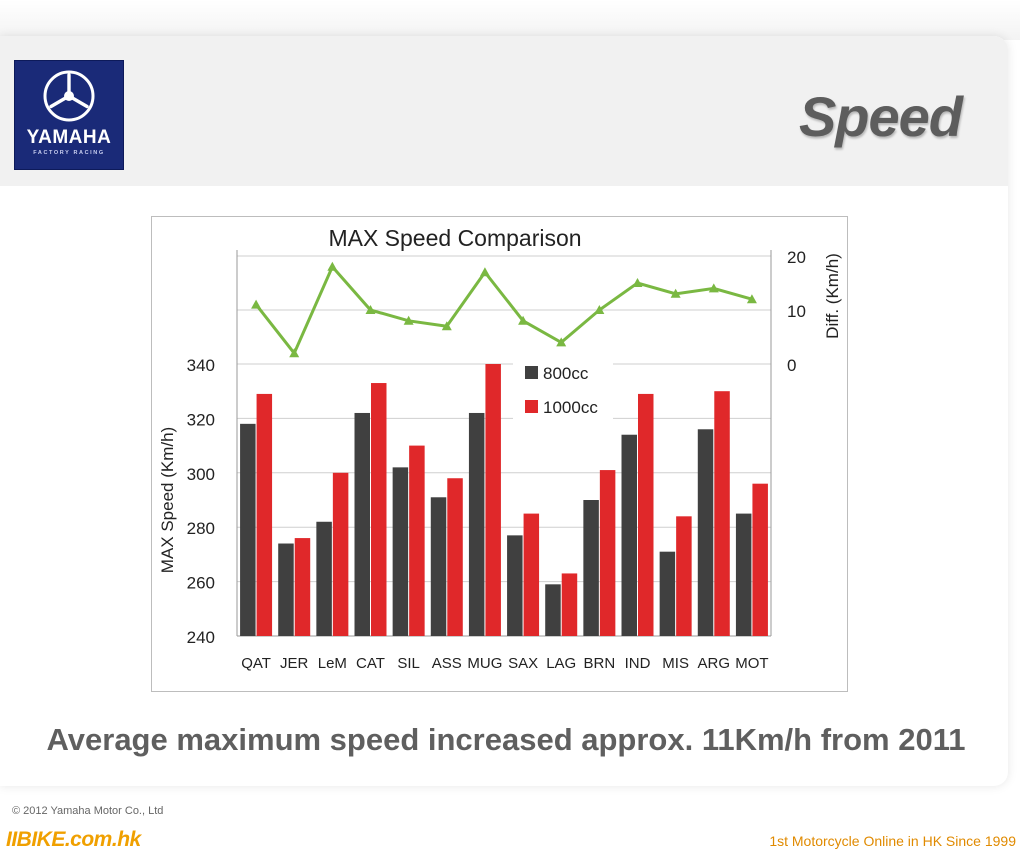  I want to click on bar-800cc-lem, so click(324, 578).